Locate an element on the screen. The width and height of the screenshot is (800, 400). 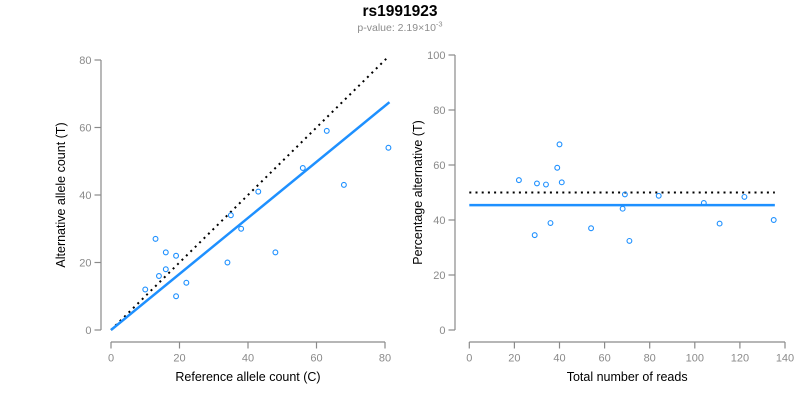
x-axis-title: Total number of reads is located at coordinates (627, 377).